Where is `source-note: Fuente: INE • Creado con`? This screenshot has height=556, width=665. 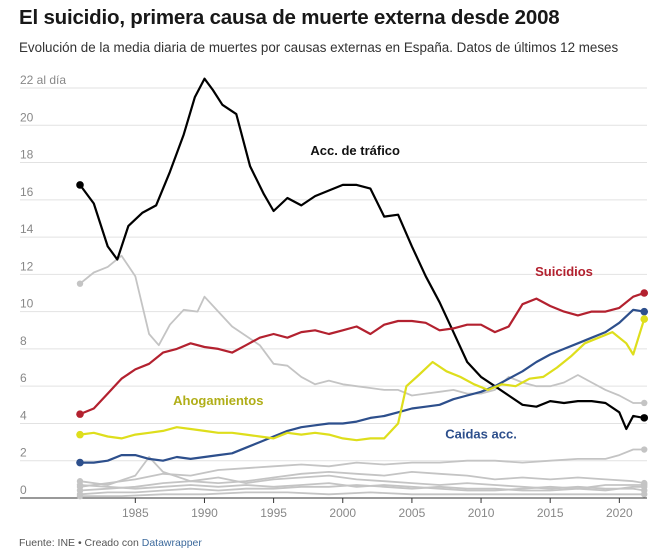
source-note: Fuente: INE • Creado con is located at coordinates (79, 543).